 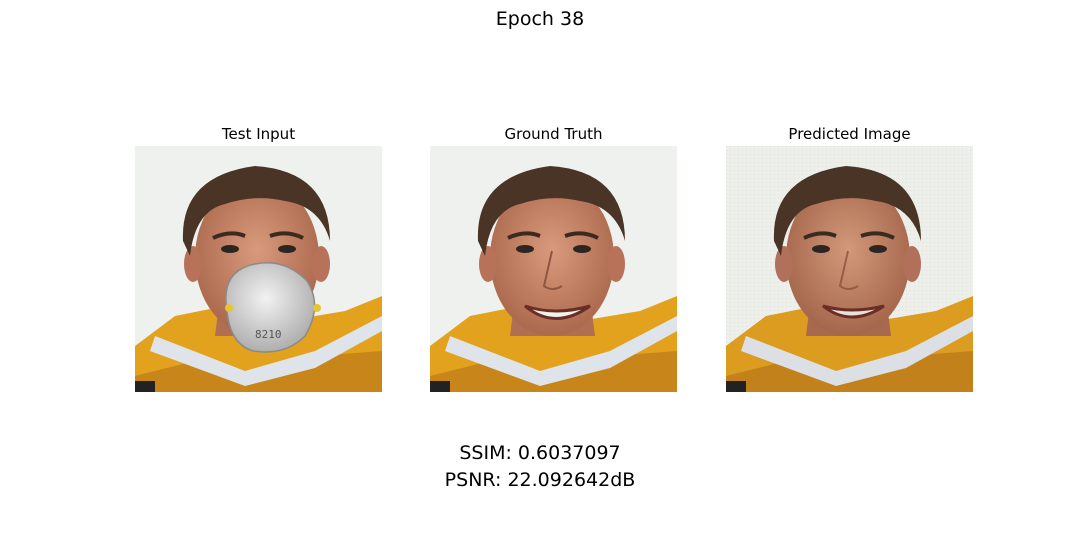 I want to click on panel-title-test-input: Test Input, so click(x=258, y=134).